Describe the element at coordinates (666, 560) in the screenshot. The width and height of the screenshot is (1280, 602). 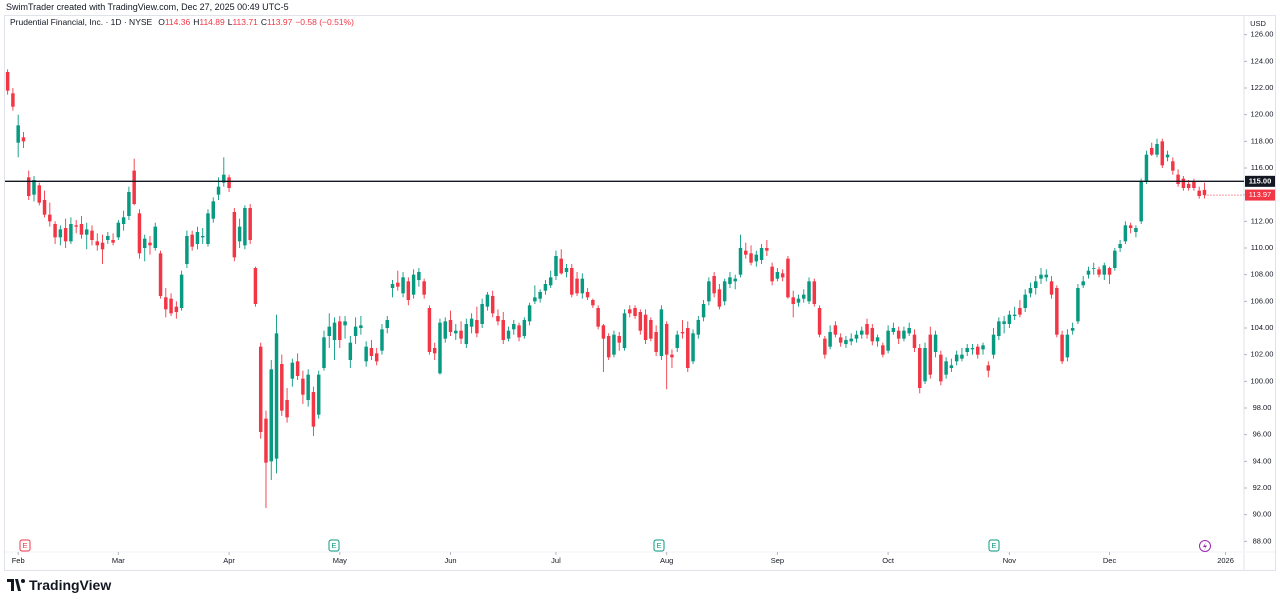
I see `x-tick-label: Aug` at that location.